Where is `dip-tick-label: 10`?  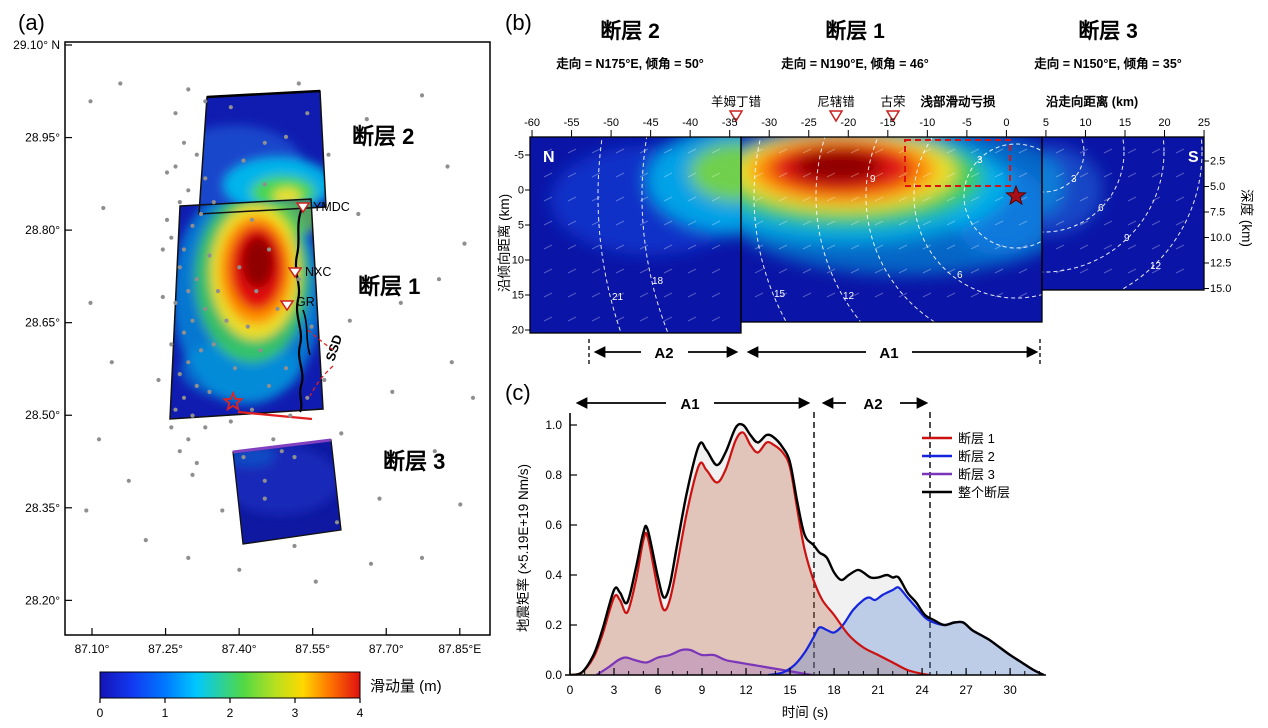
dip-tick-label: 10 is located at coordinates (518, 261).